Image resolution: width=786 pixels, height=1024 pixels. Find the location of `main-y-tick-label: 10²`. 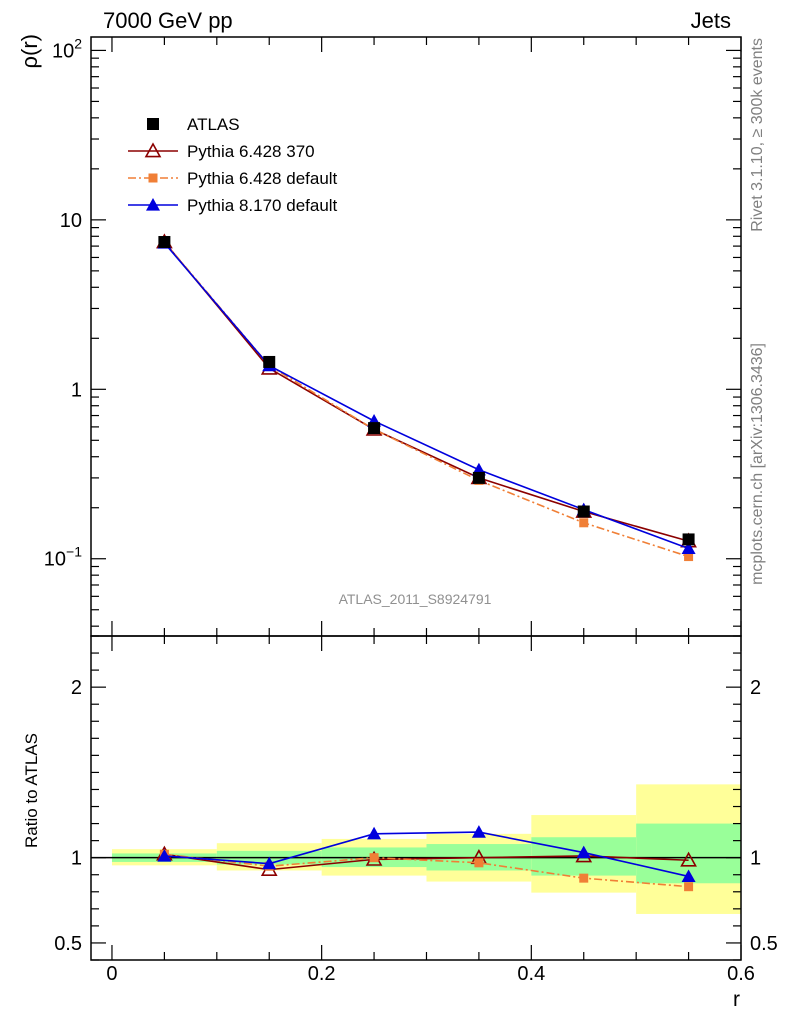

main-y-tick-label: 10² is located at coordinates (67, 48).